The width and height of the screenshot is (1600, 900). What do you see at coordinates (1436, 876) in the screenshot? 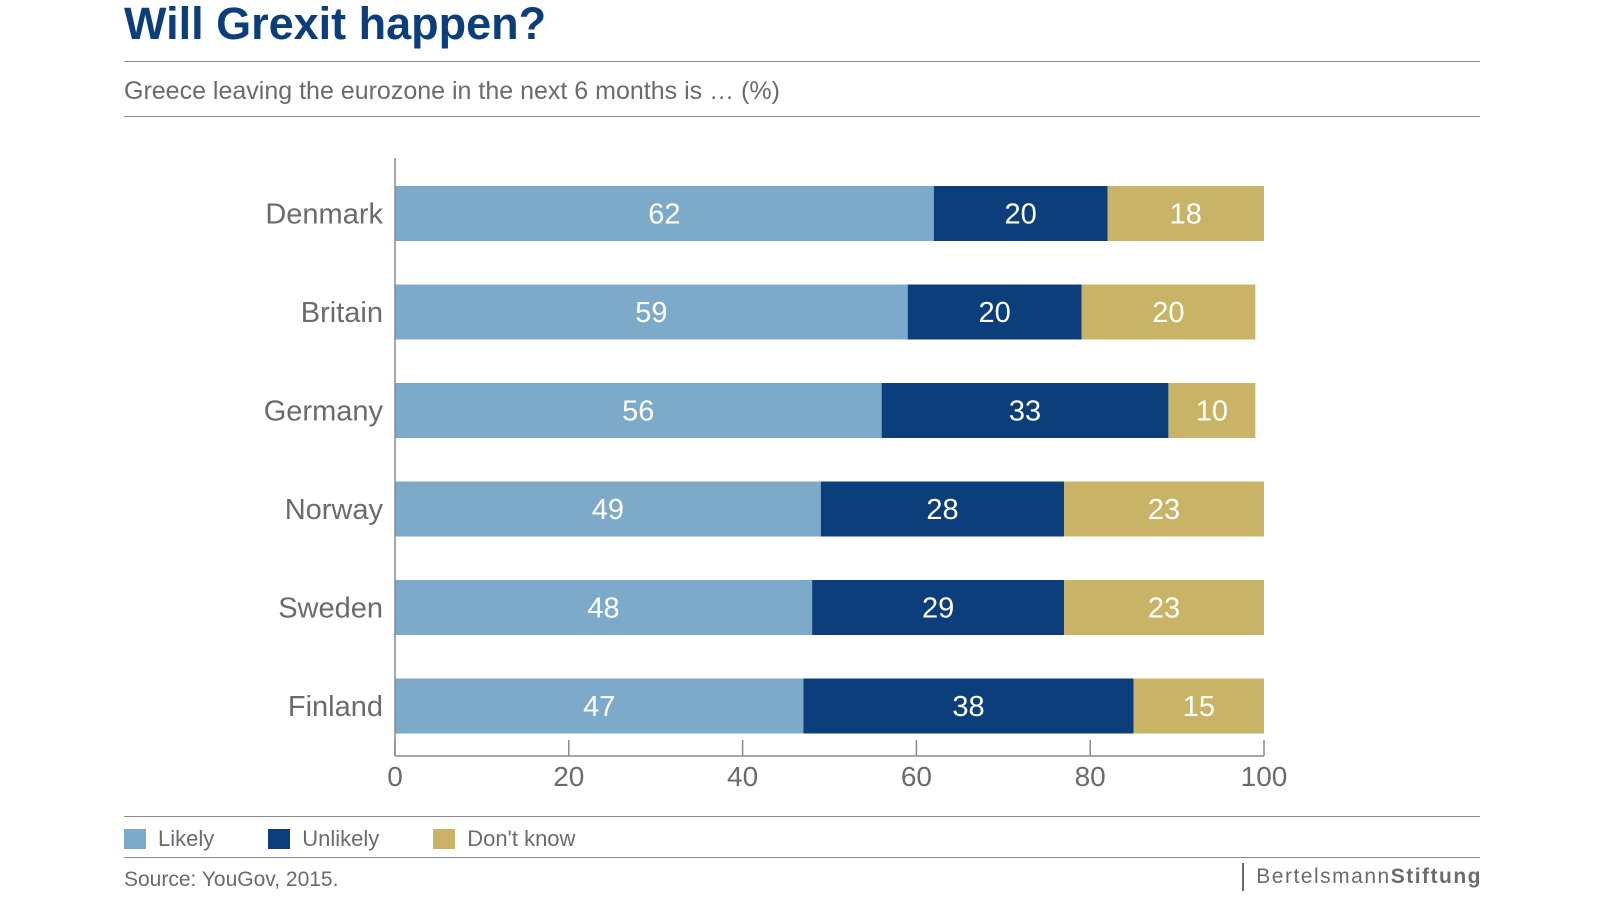
I see `brand-name-part2: Stiftung` at bounding box center [1436, 876].